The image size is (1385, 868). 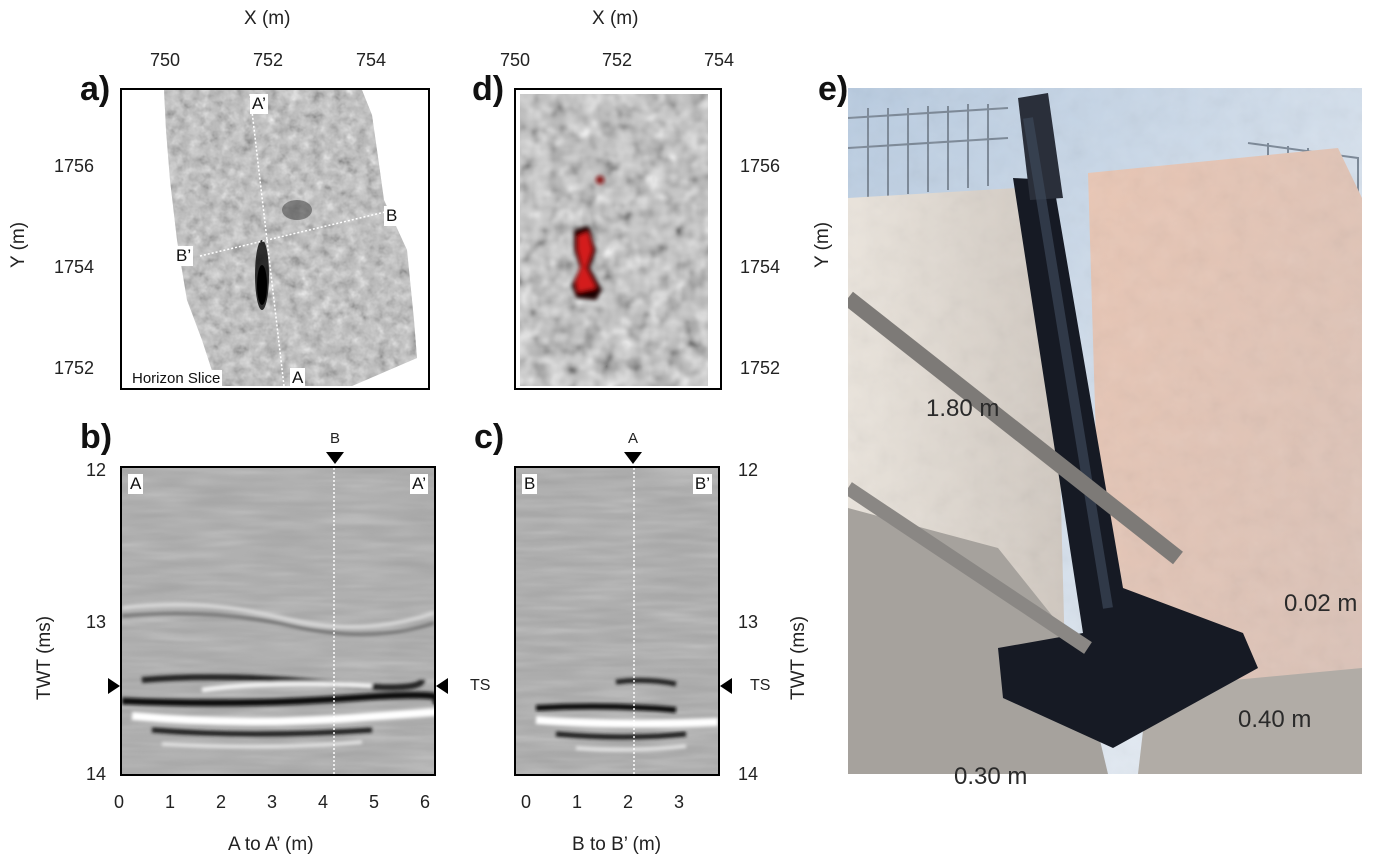 I want to click on panel-c-x-tick: 2, so click(x=628, y=802).